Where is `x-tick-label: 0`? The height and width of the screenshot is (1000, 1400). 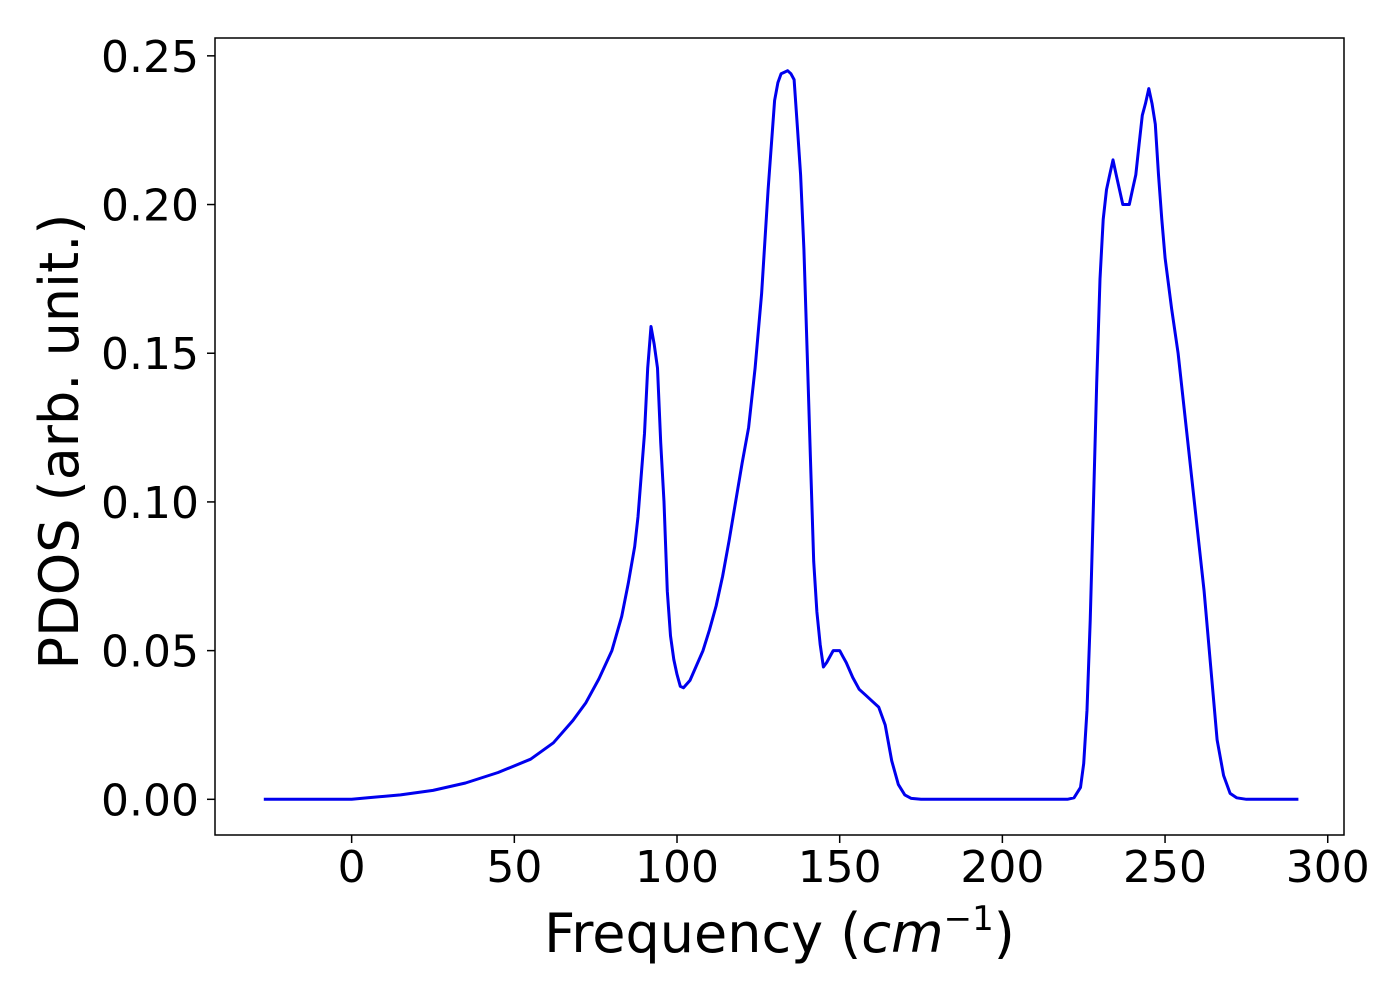 x-tick-label: 0 is located at coordinates (352, 867).